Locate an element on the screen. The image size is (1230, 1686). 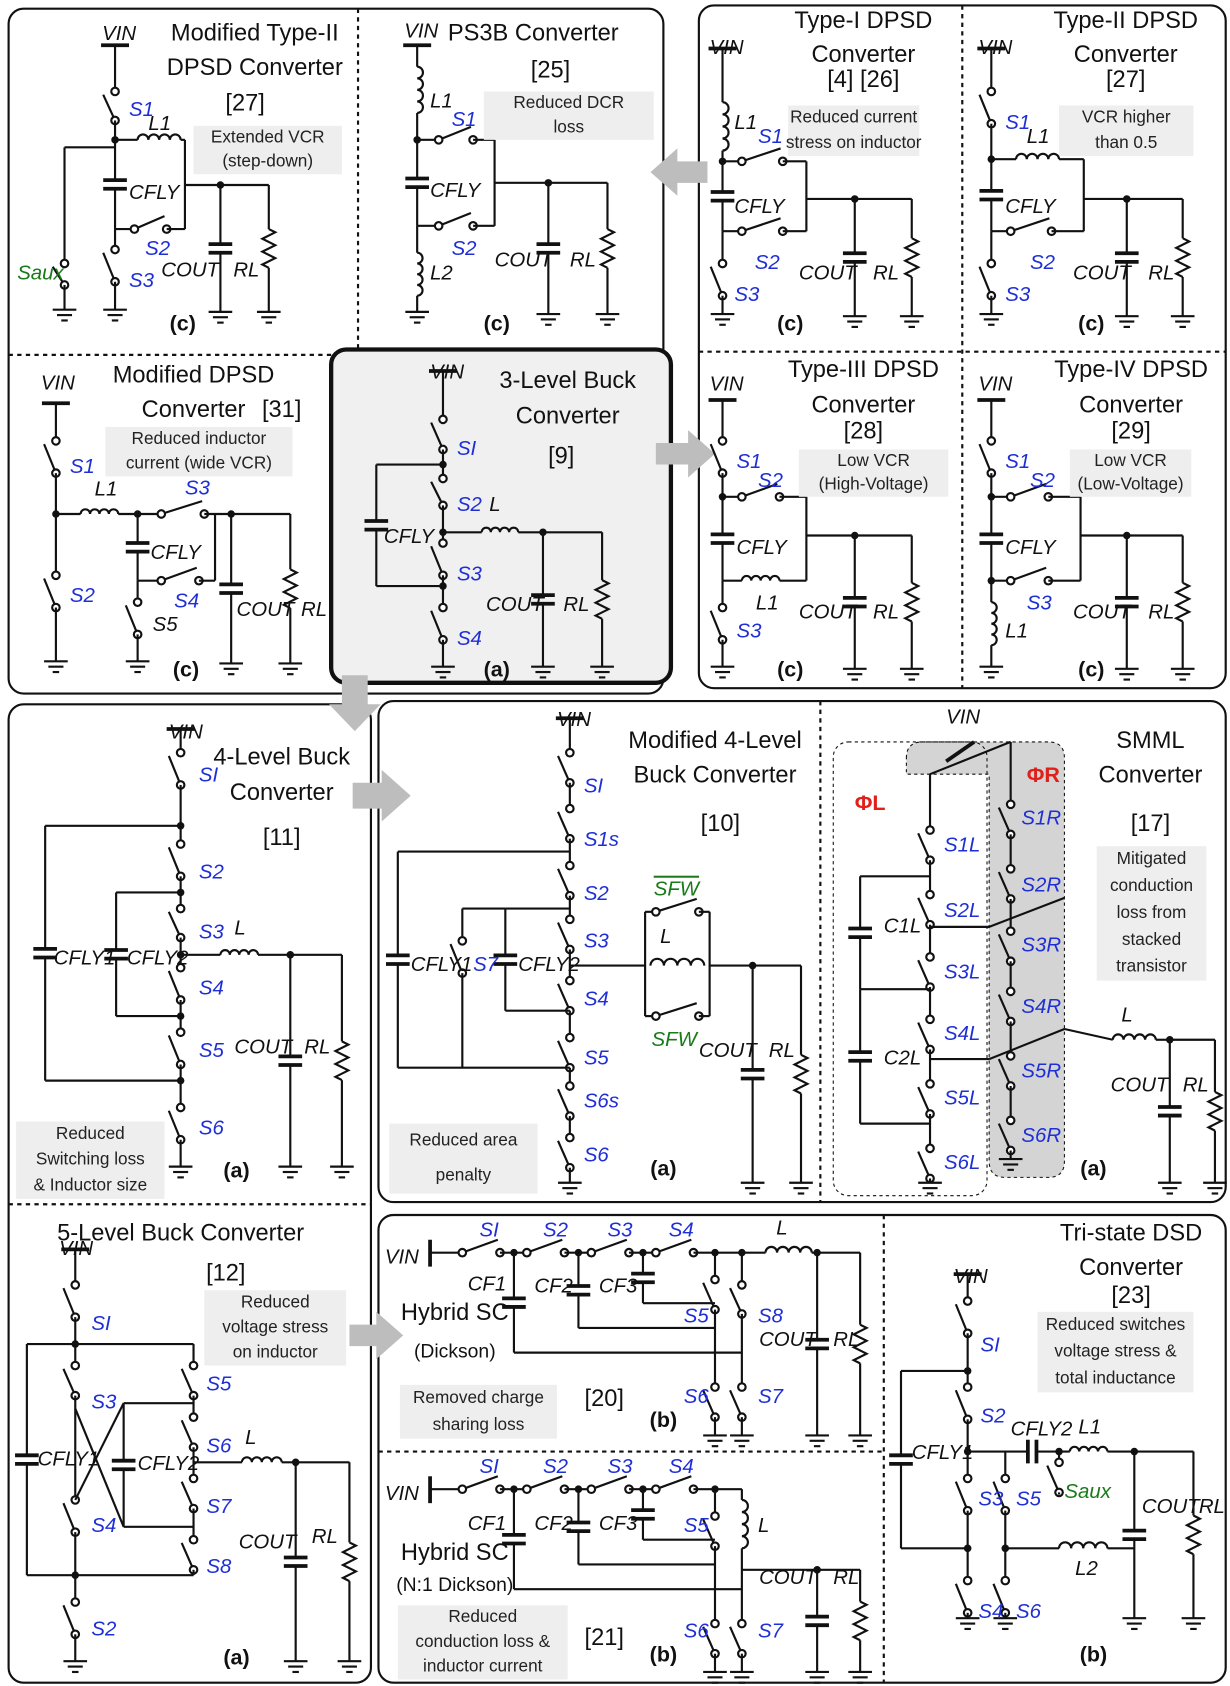
panel-title: Modified DPSD is located at coordinates (194, 376).